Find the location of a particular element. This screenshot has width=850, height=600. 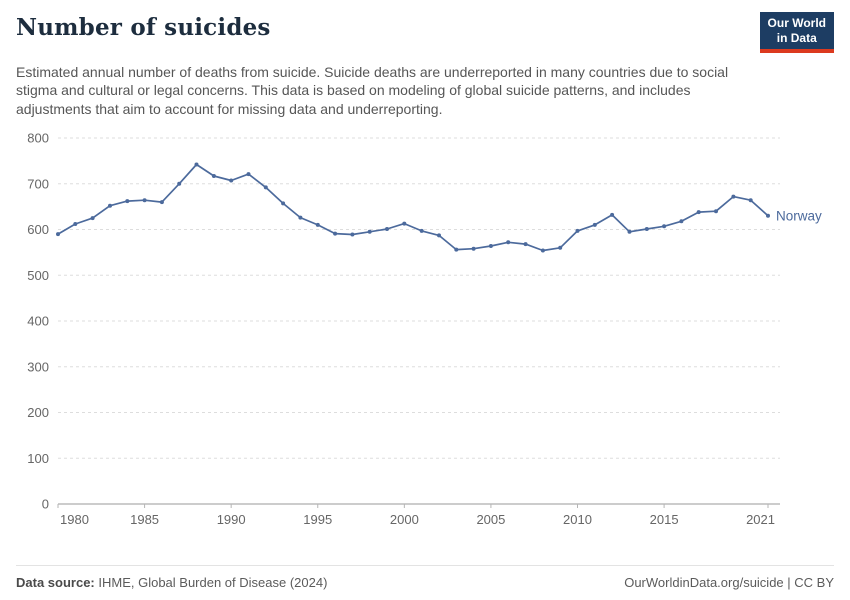

chart-title: Number of suicides is located at coordinates (143, 27).